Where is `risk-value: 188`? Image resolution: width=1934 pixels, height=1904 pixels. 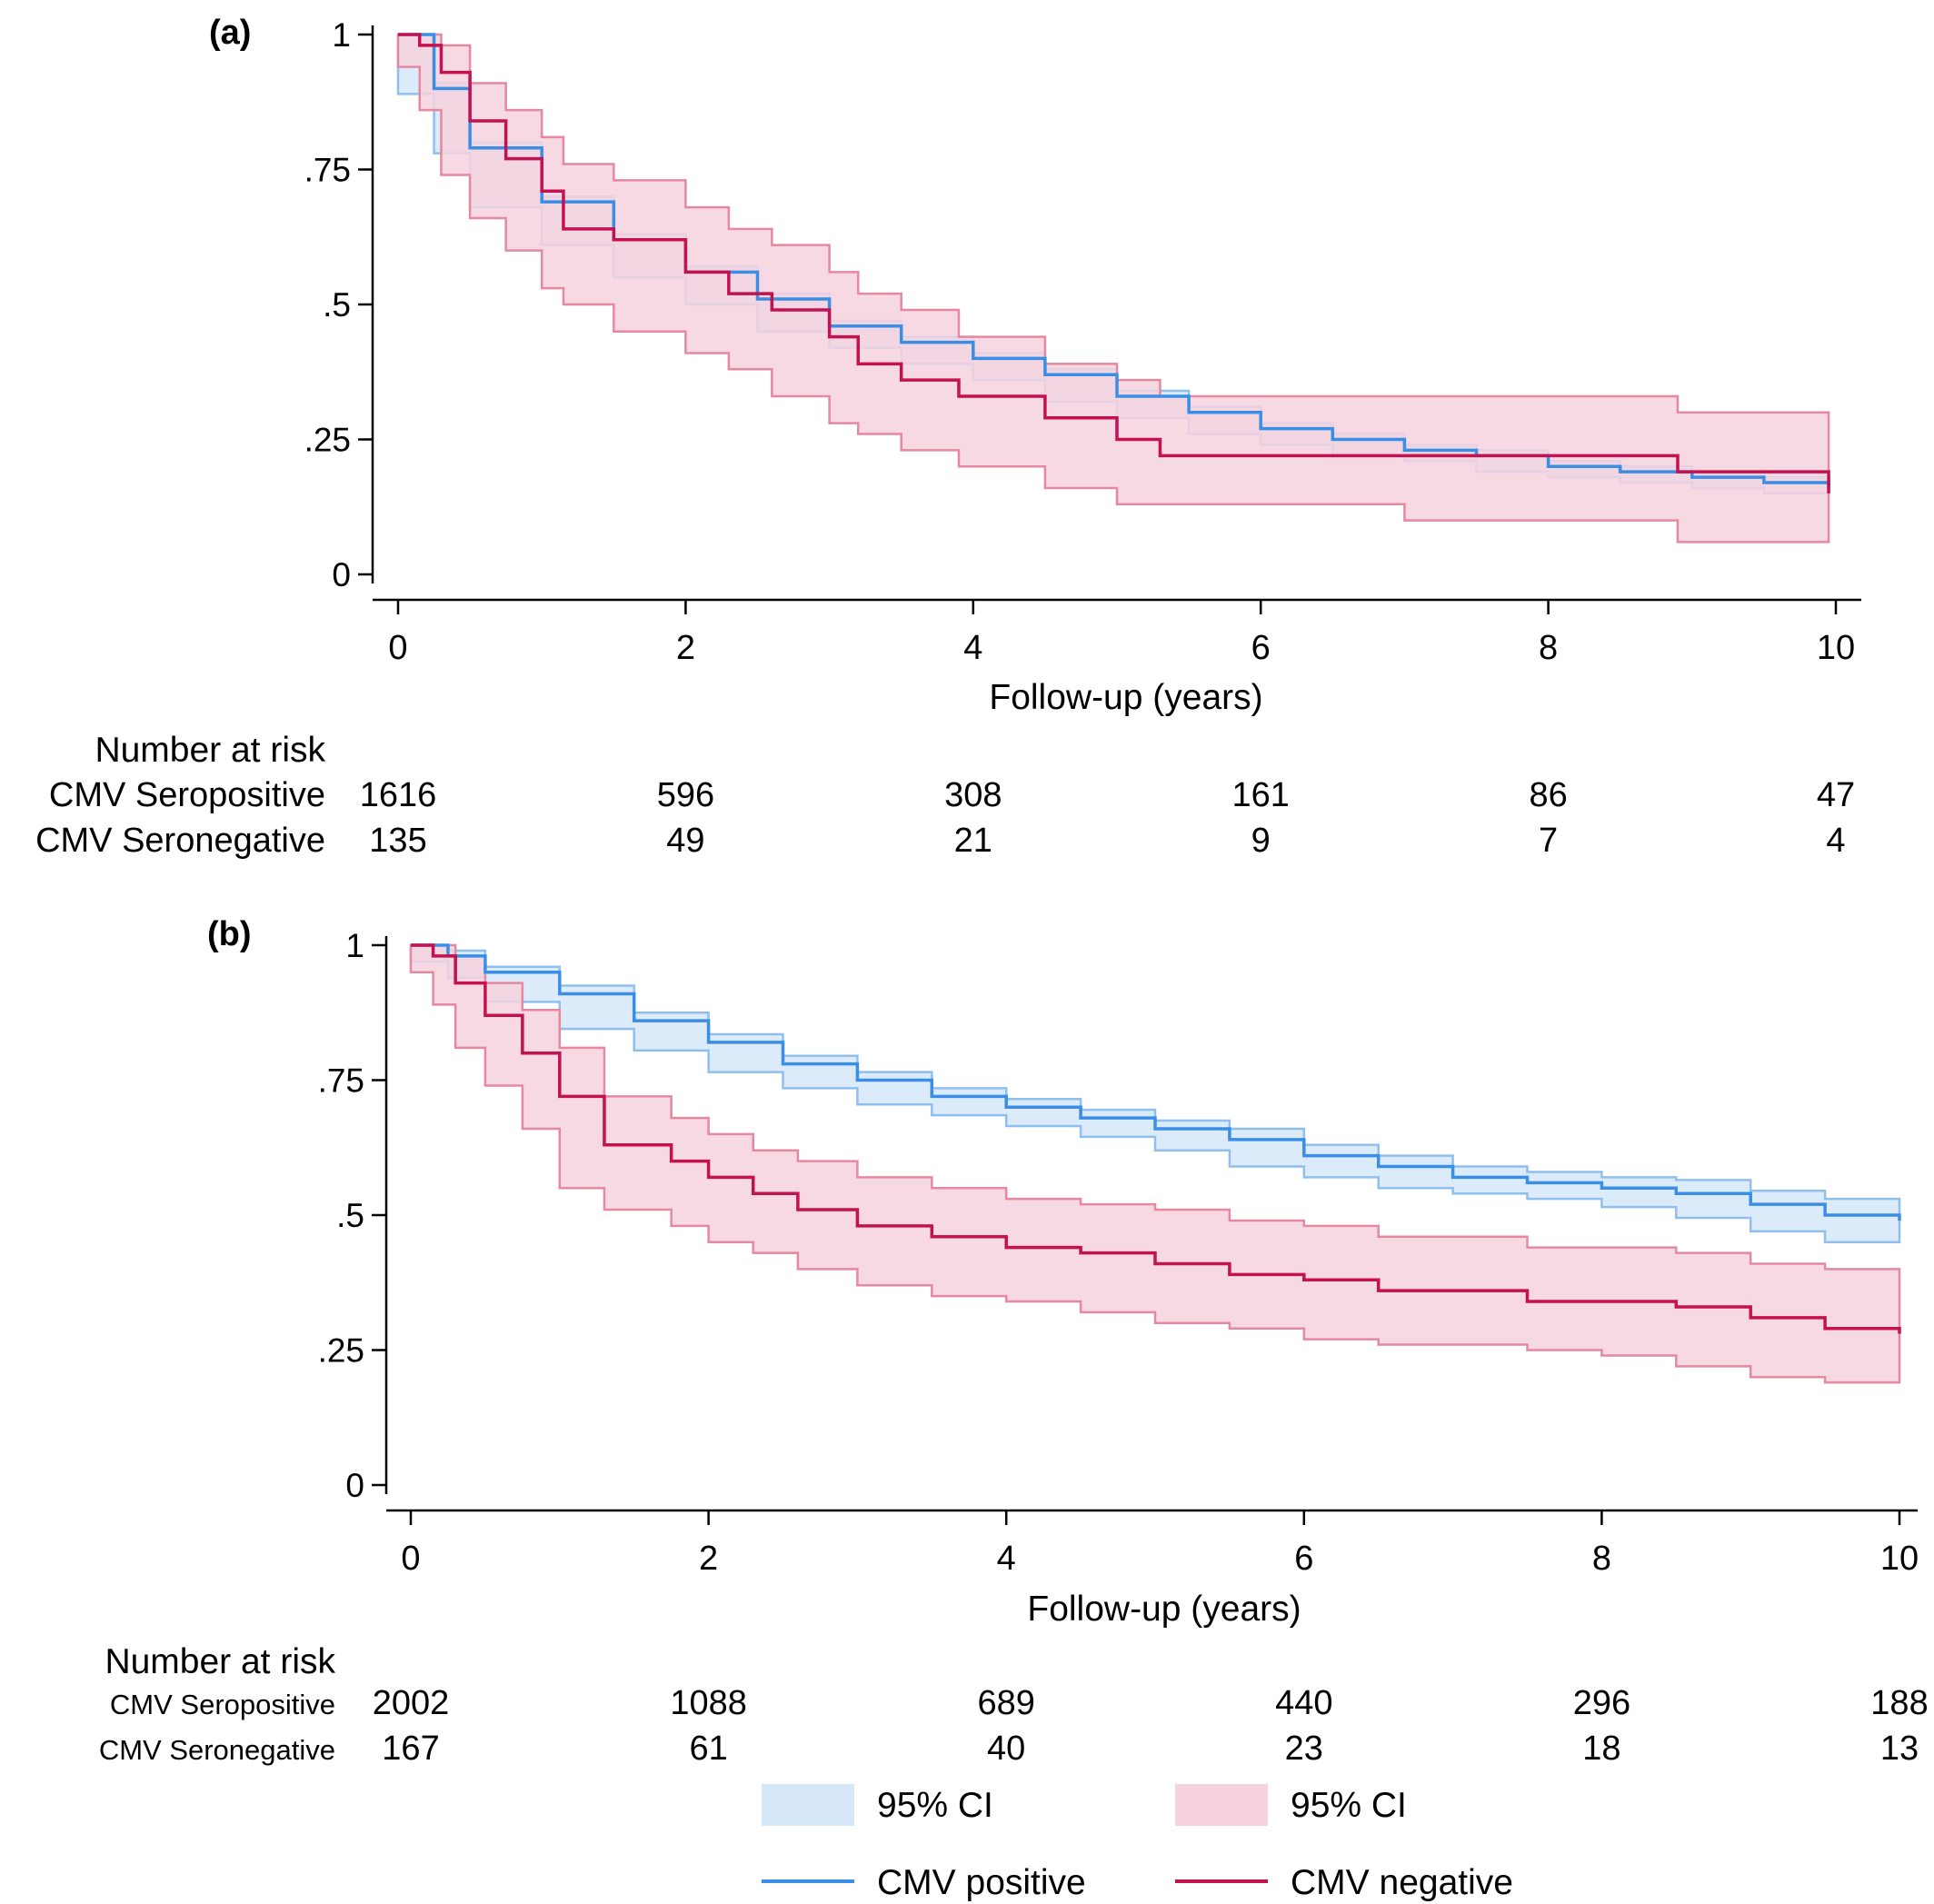
risk-value: 188 is located at coordinates (1899, 1703).